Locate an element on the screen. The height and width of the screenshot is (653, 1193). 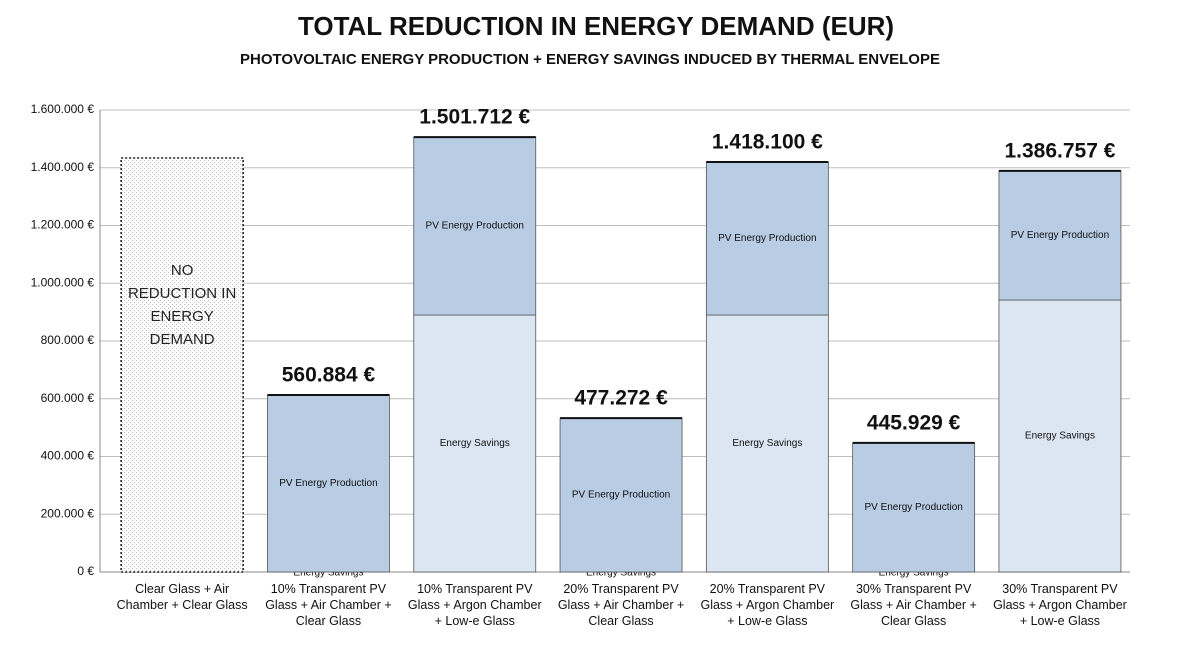
total-label: 1.501.712 € is located at coordinates (474, 117).